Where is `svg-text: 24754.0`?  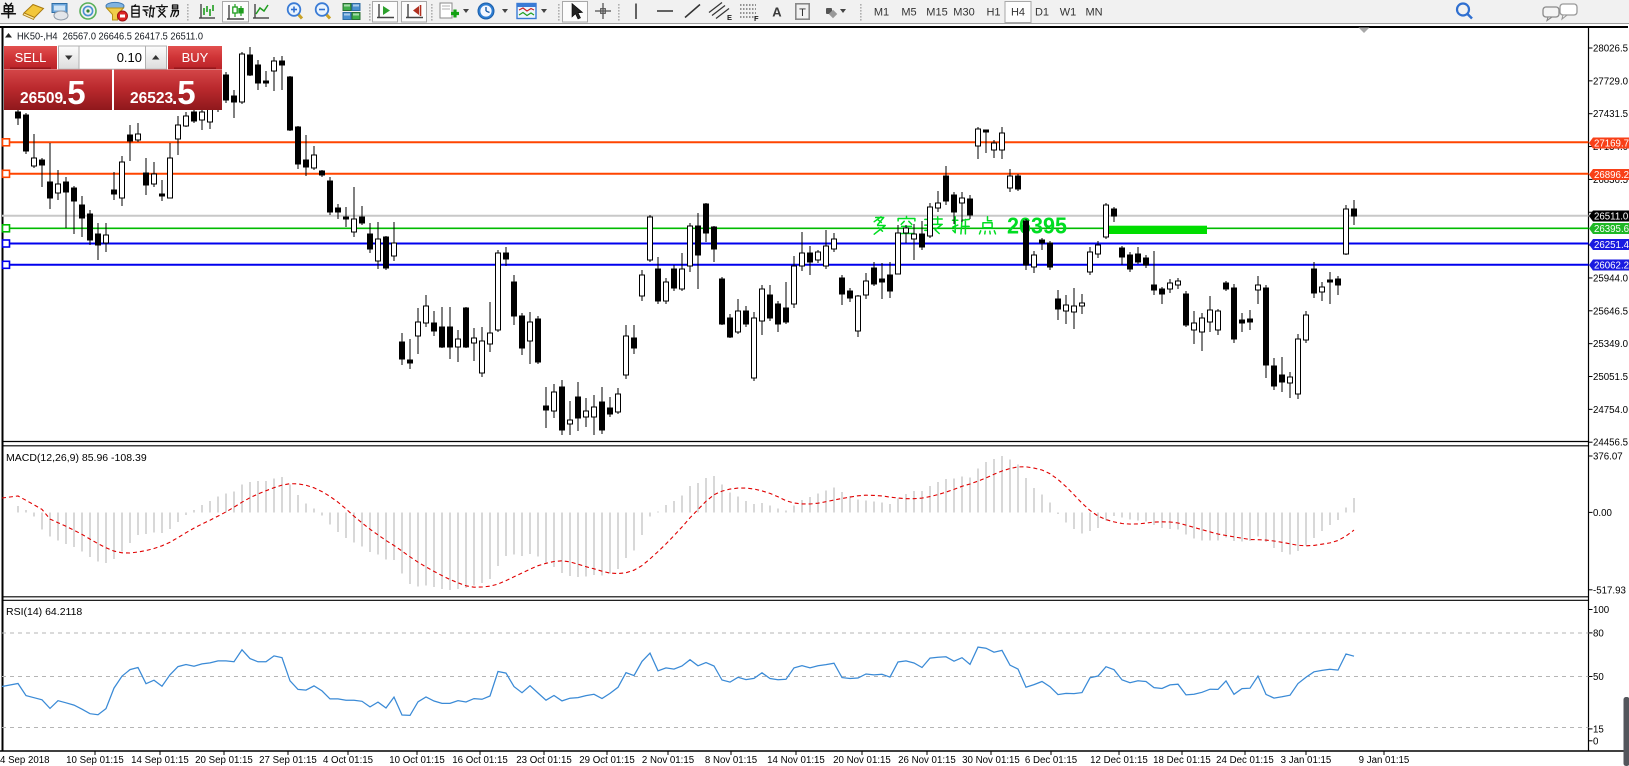 svg-text: 24754.0 is located at coordinates (1611, 410).